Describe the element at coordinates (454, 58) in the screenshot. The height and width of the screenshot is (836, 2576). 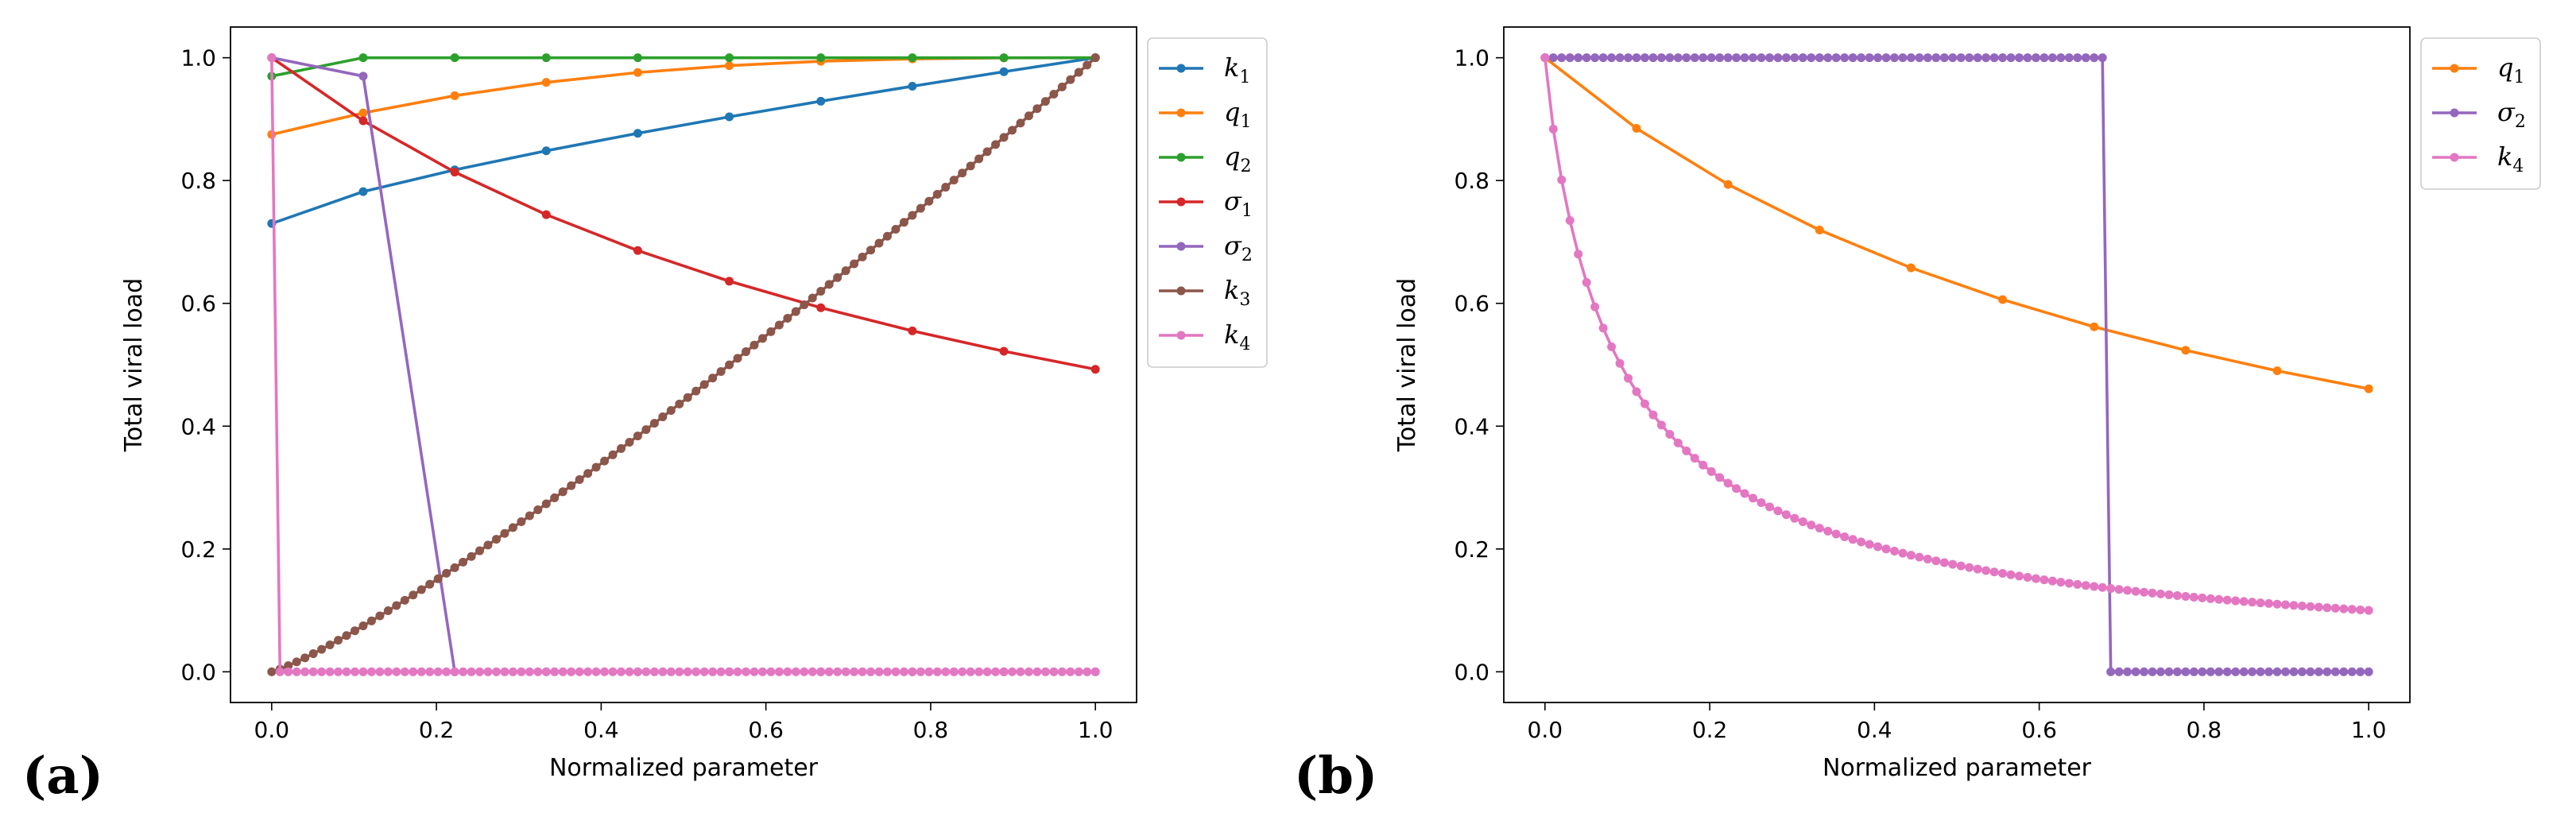
I see `data-point-q2` at that location.